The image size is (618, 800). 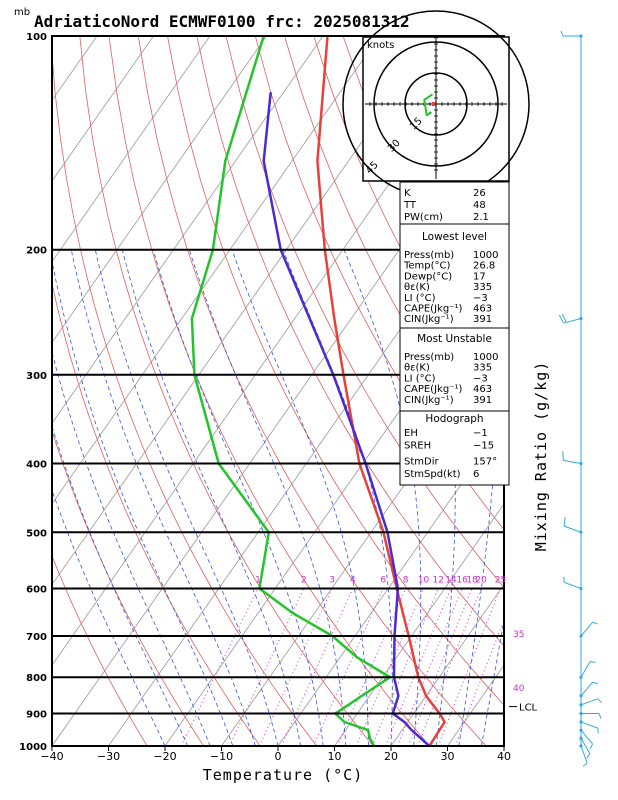 What do you see at coordinates (36, 376) in the screenshot?
I see `y-tick-label: 300` at bounding box center [36, 376].